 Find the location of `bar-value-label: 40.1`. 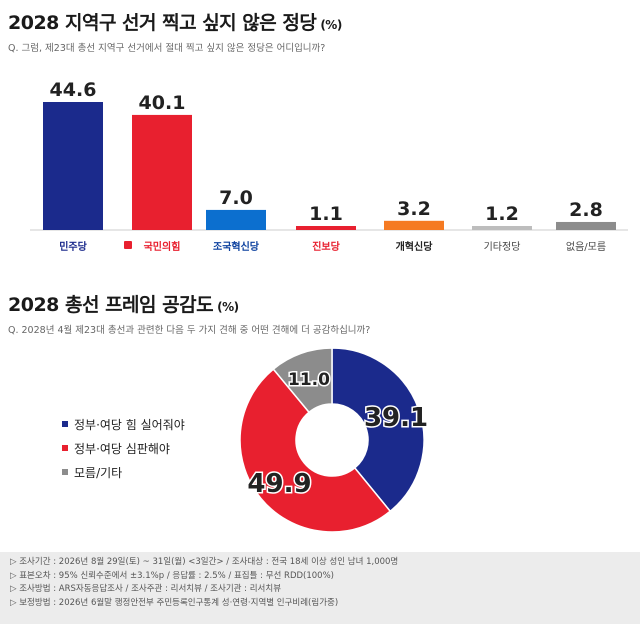

bar-value-label: 40.1 is located at coordinates (162, 103).